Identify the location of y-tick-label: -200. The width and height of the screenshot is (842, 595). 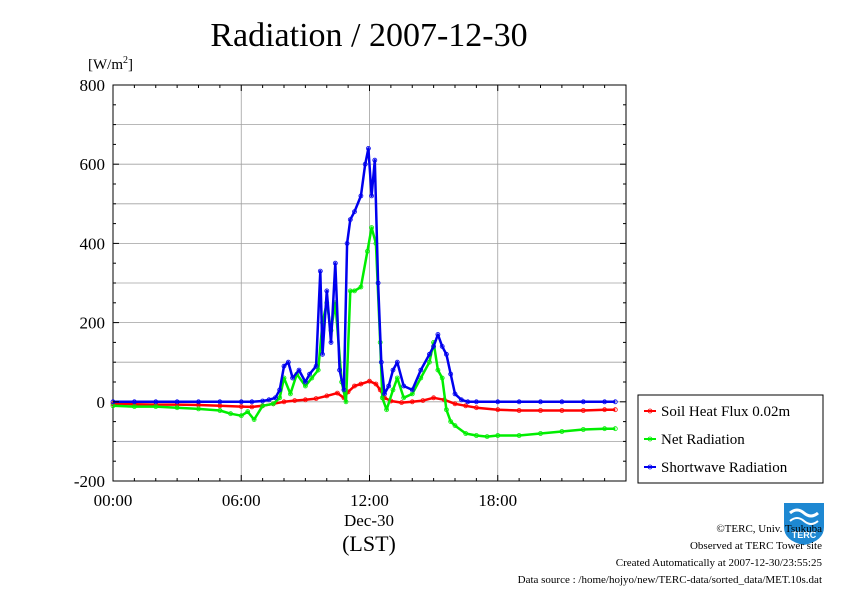
(89, 481).